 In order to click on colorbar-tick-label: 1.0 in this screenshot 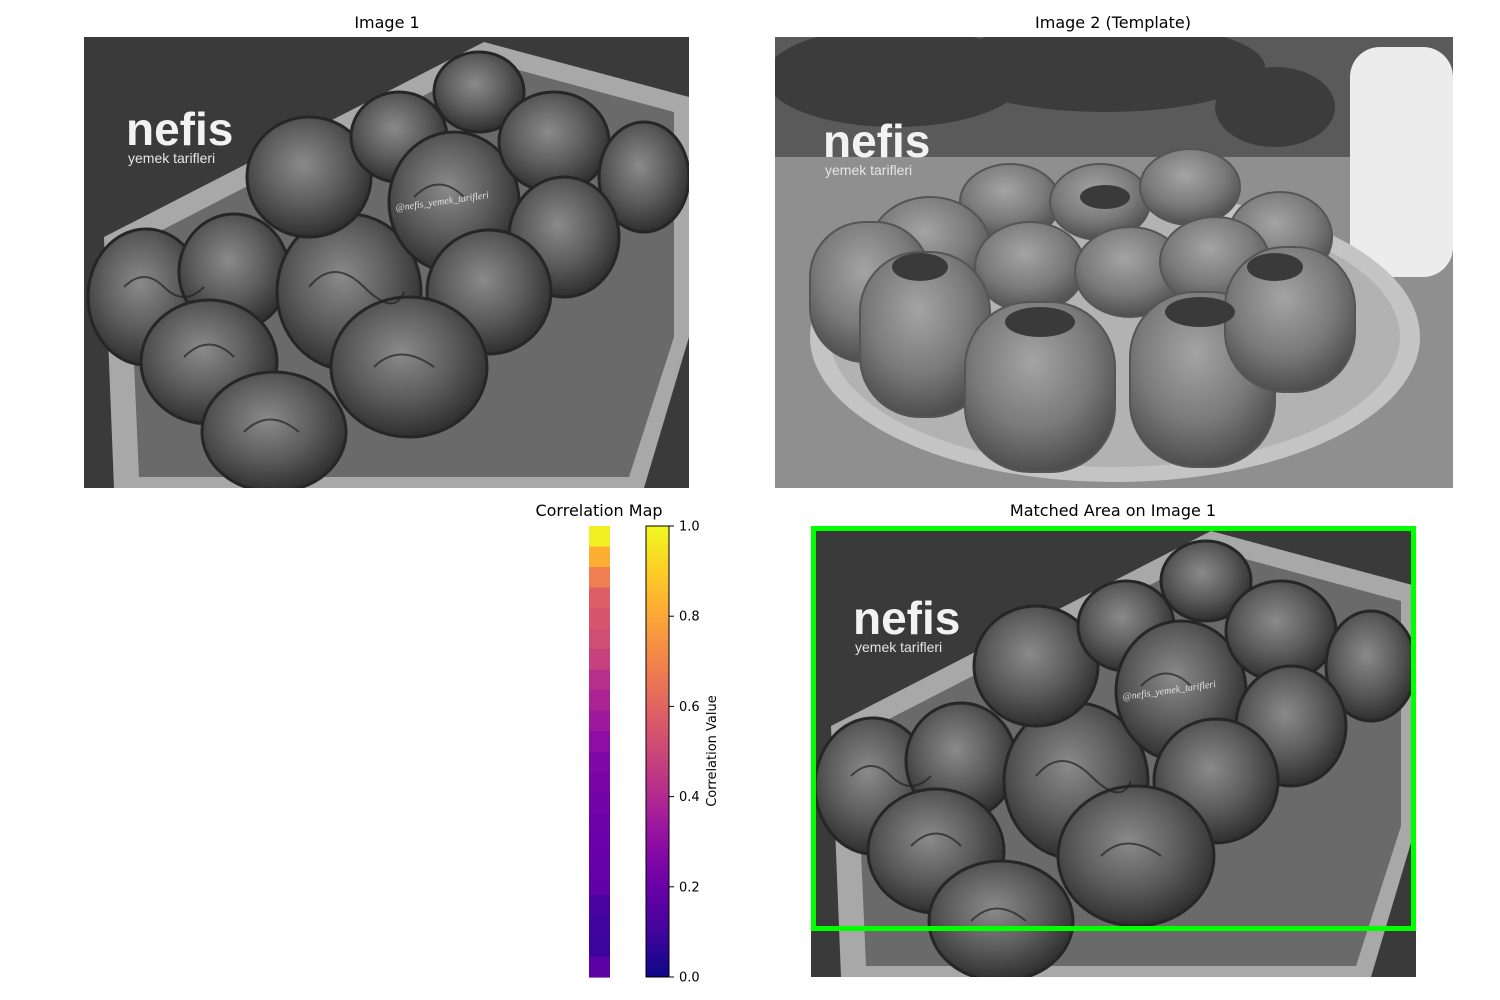, I will do `click(689, 527)`.